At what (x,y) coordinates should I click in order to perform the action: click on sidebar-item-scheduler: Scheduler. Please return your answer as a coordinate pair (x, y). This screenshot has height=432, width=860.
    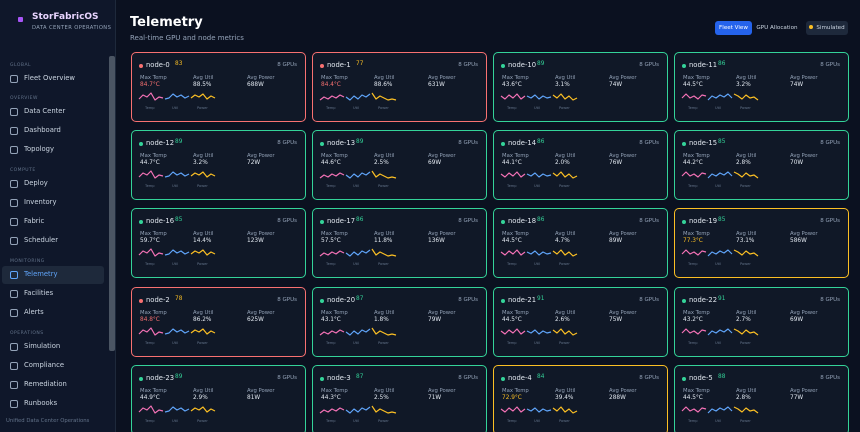
    Looking at the image, I should click on (53, 241).